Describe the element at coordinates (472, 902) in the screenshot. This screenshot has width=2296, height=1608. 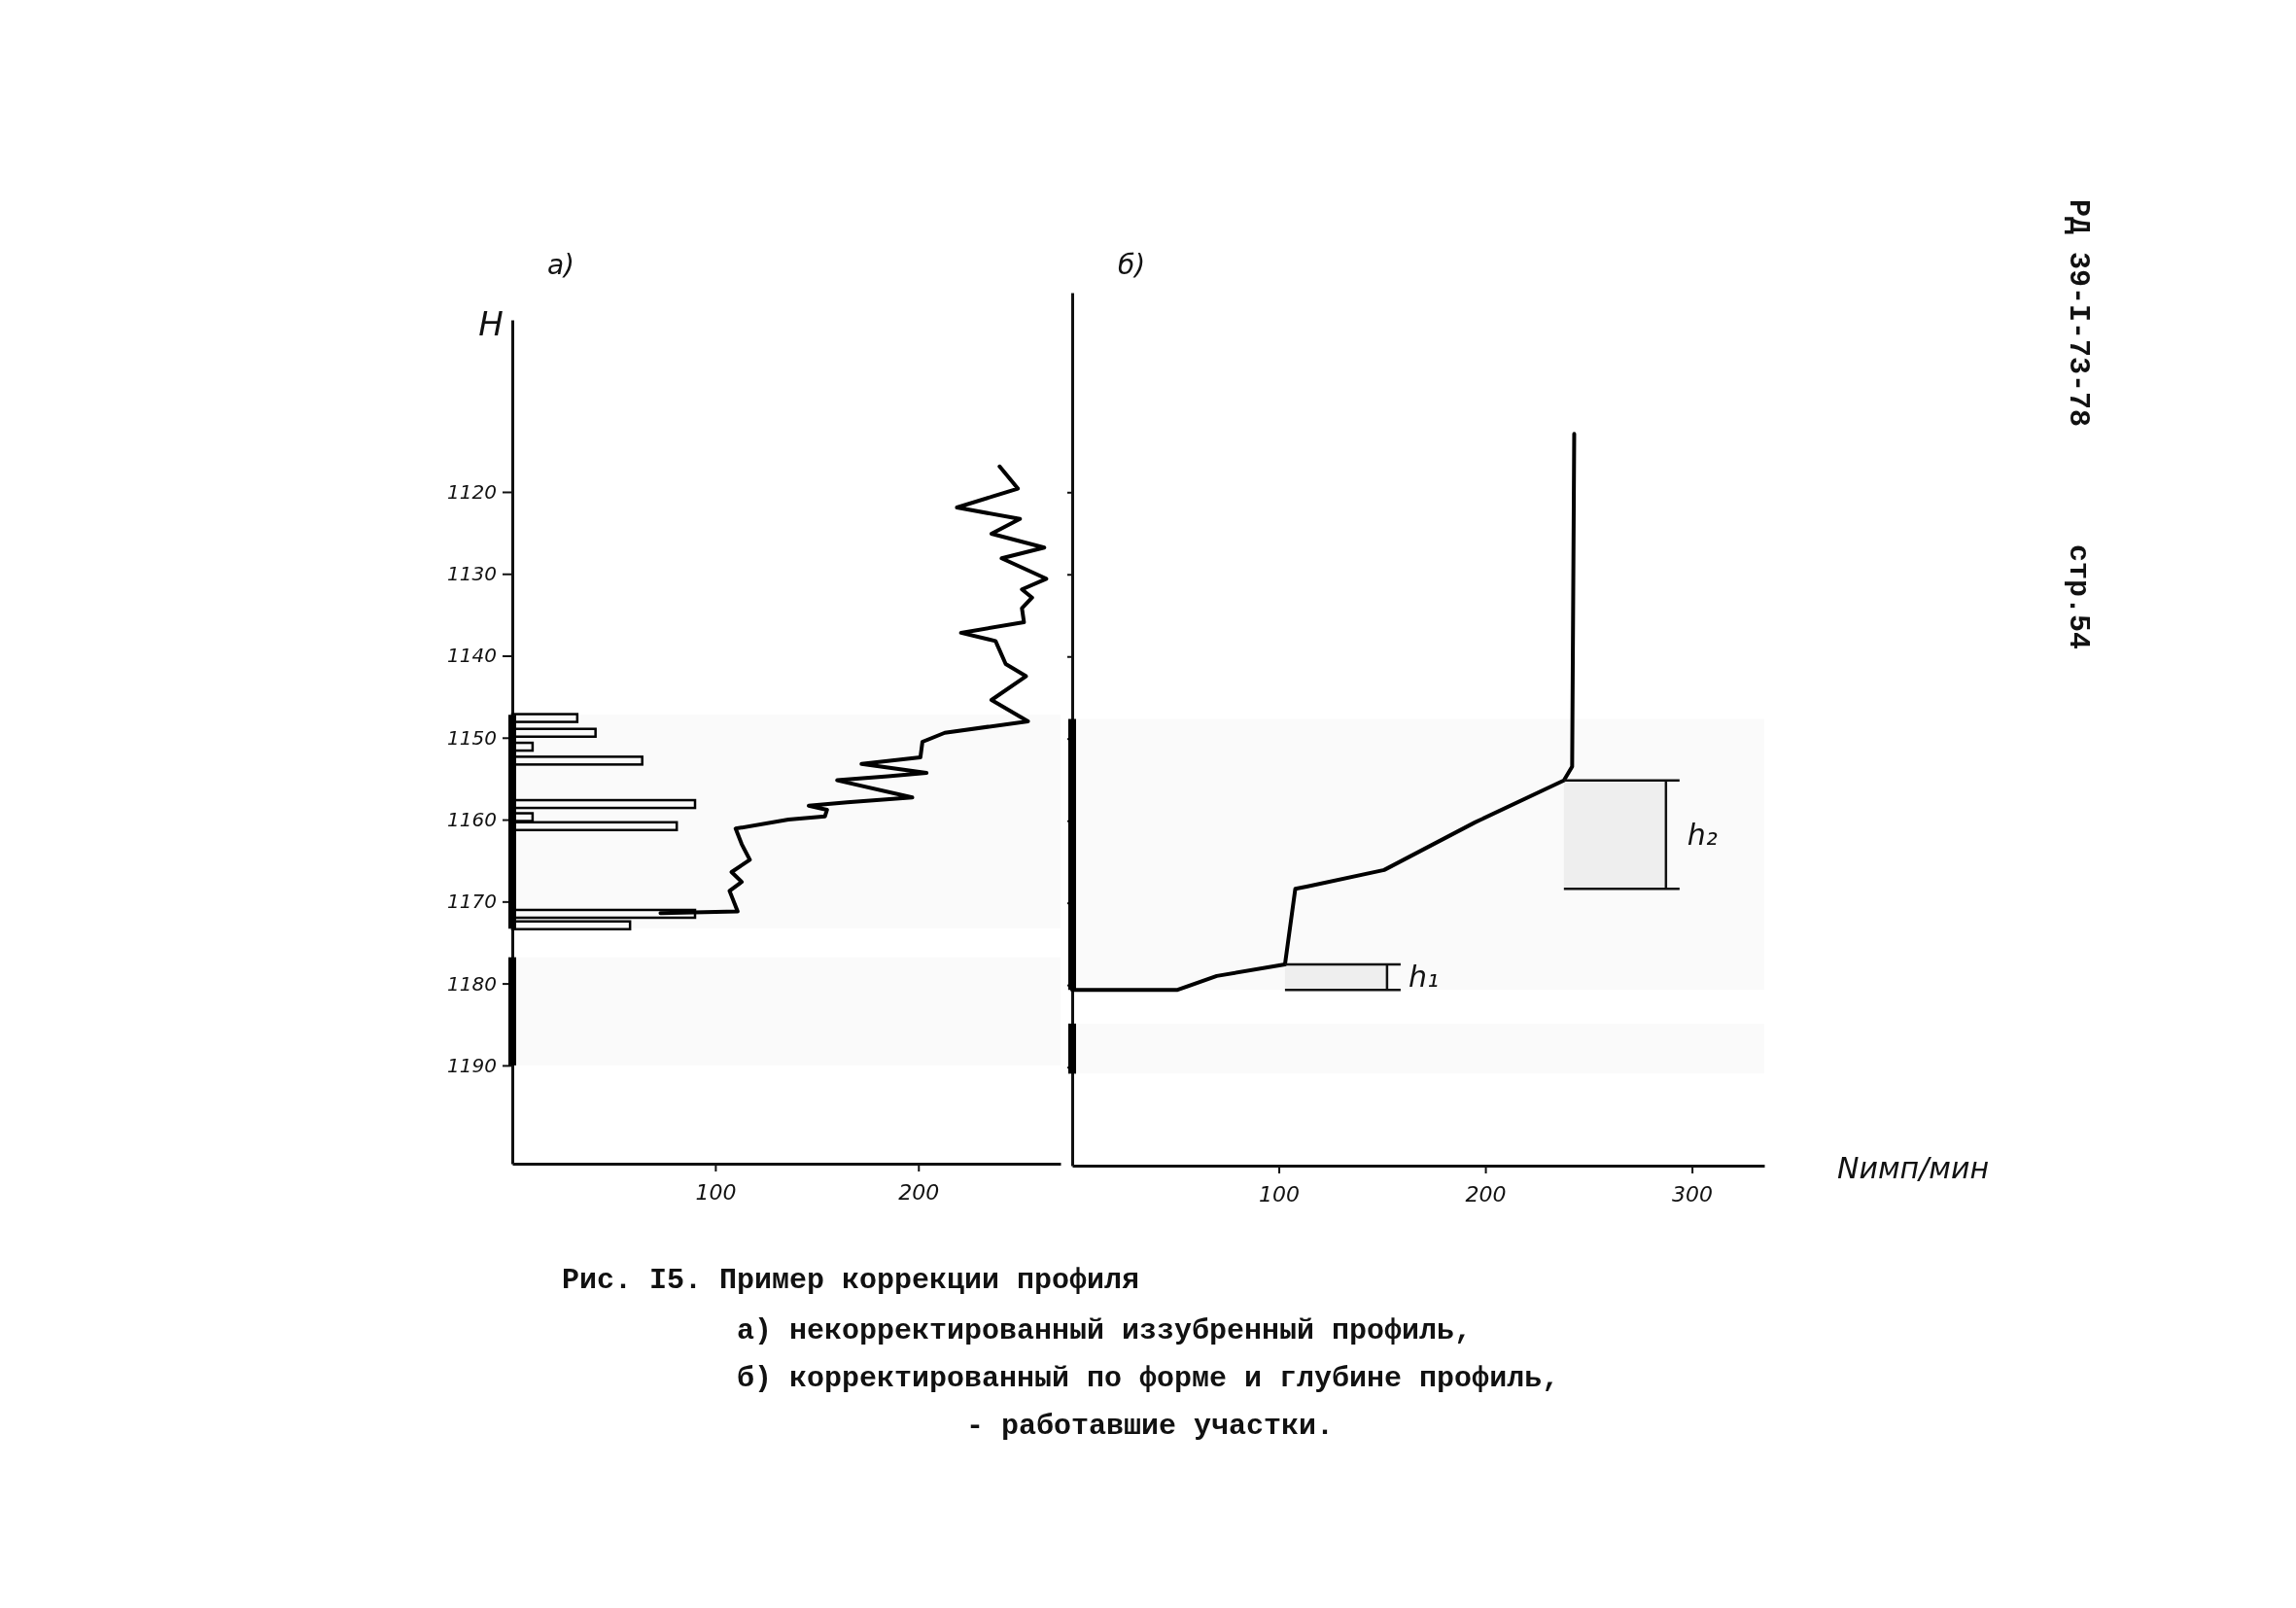
I see `y-tick-label: 1170` at that location.